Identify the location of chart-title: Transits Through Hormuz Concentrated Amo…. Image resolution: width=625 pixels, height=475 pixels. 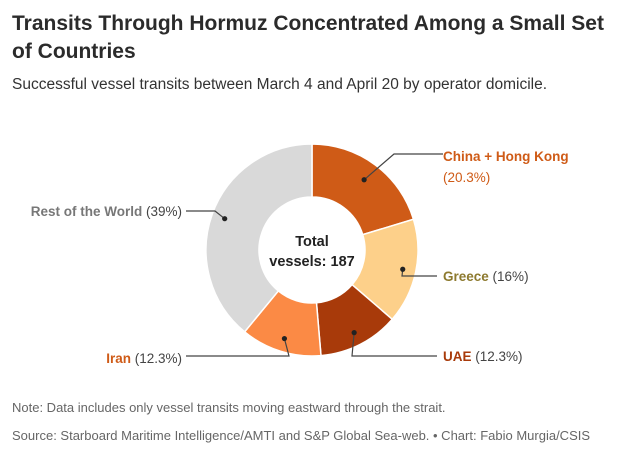
(308, 37).